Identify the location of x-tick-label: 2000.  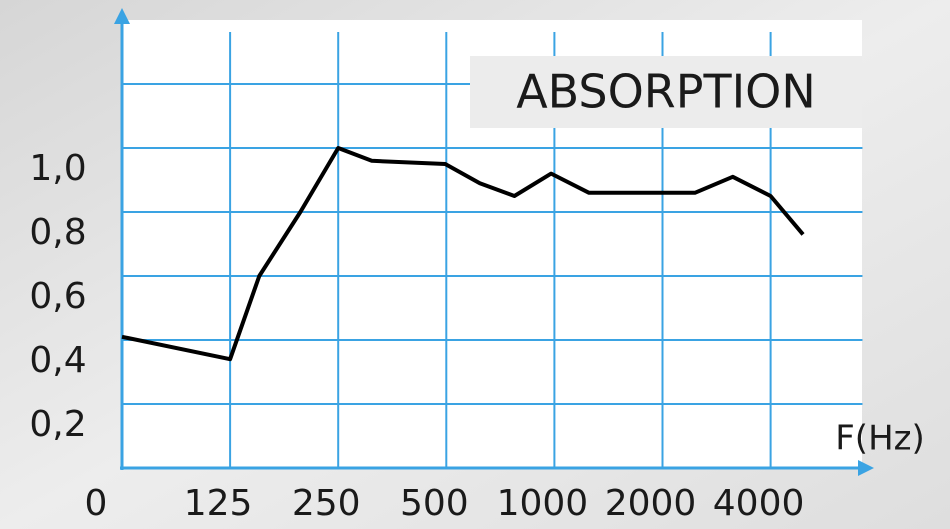
(651, 503).